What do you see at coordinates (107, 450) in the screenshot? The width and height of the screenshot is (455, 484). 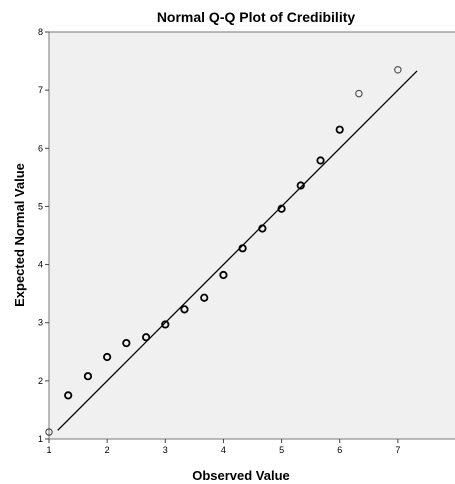 I see `x-tick-label: 2` at bounding box center [107, 450].